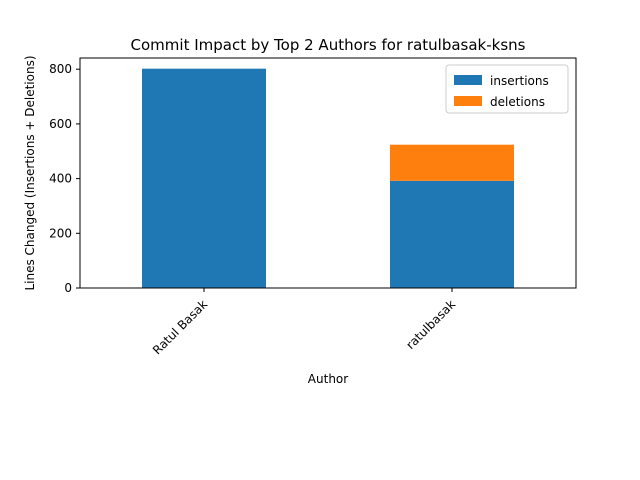 The width and height of the screenshot is (640, 480). Describe the element at coordinates (468, 80) in the screenshot. I see `legend-swatch-insertions` at that location.